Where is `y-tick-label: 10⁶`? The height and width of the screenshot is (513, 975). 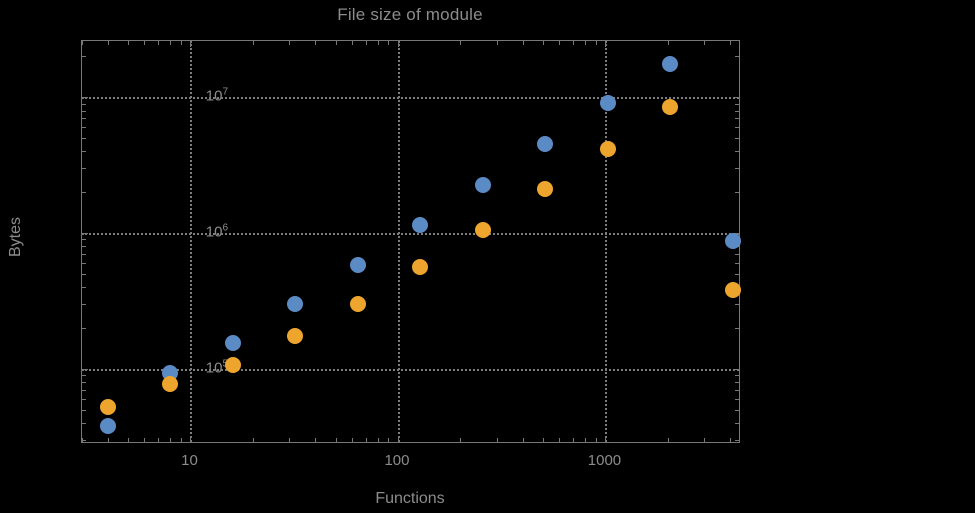
y-tick-label: 10⁶ is located at coordinates (216, 232).